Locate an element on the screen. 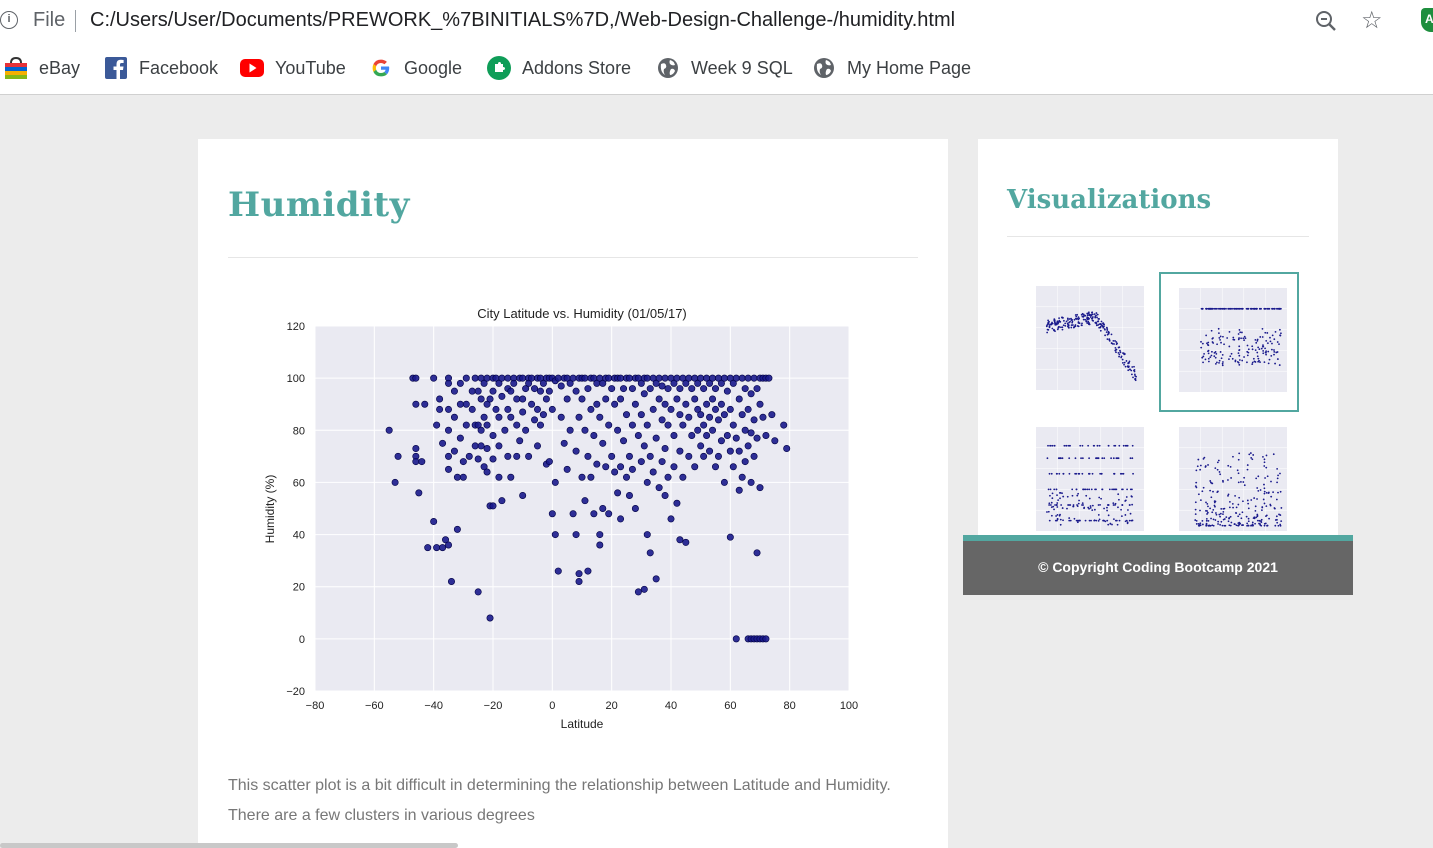  bookmark-label: My Home Page is located at coordinates (909, 67).